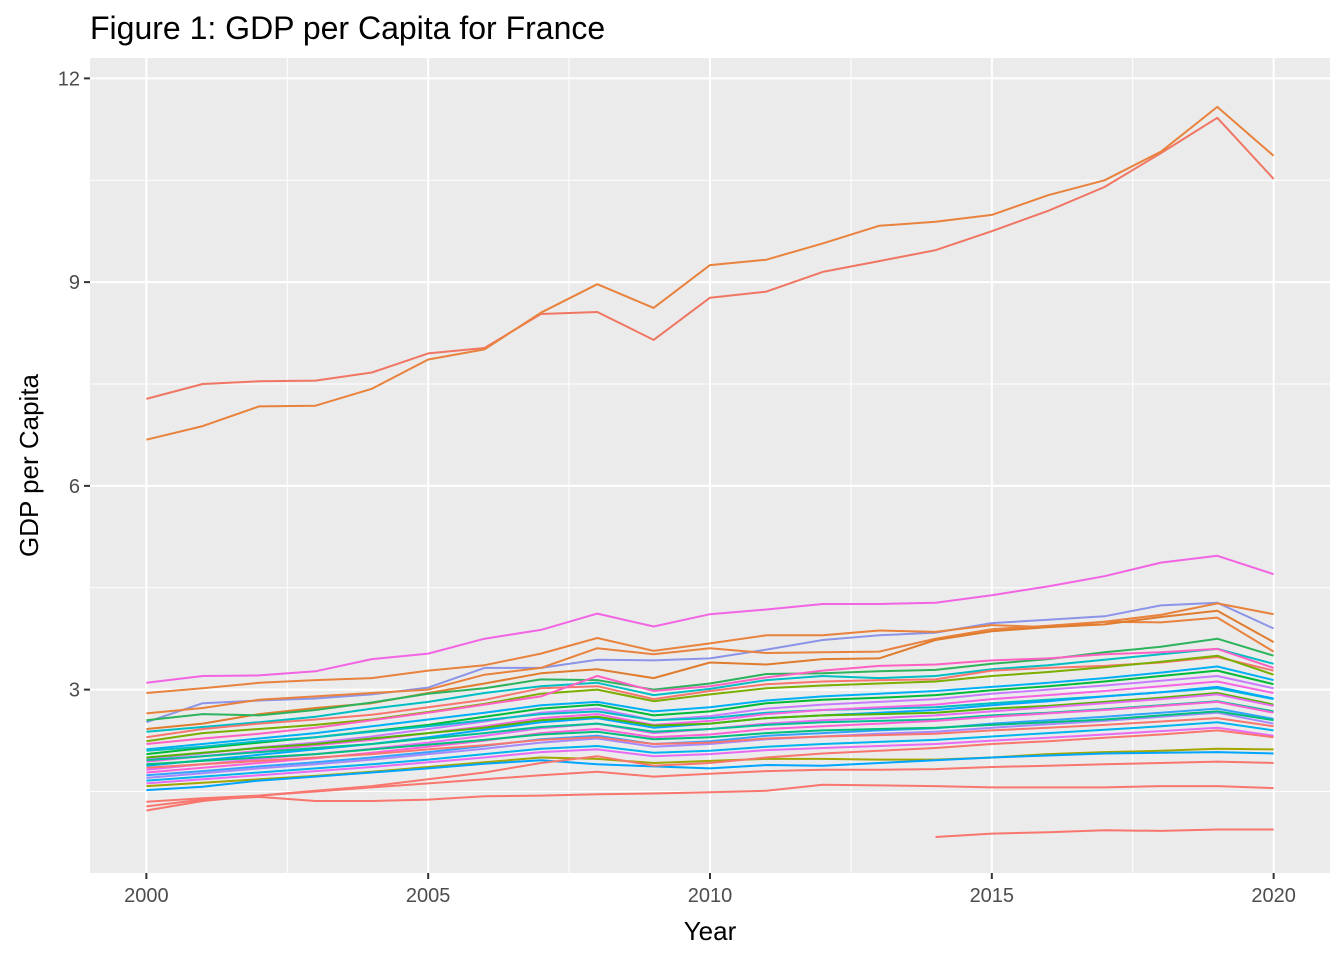 This screenshot has height=960, width=1344. Describe the element at coordinates (348, 28) in the screenshot. I see `chart-title: Figure 1: GDP per Capita for France` at that location.